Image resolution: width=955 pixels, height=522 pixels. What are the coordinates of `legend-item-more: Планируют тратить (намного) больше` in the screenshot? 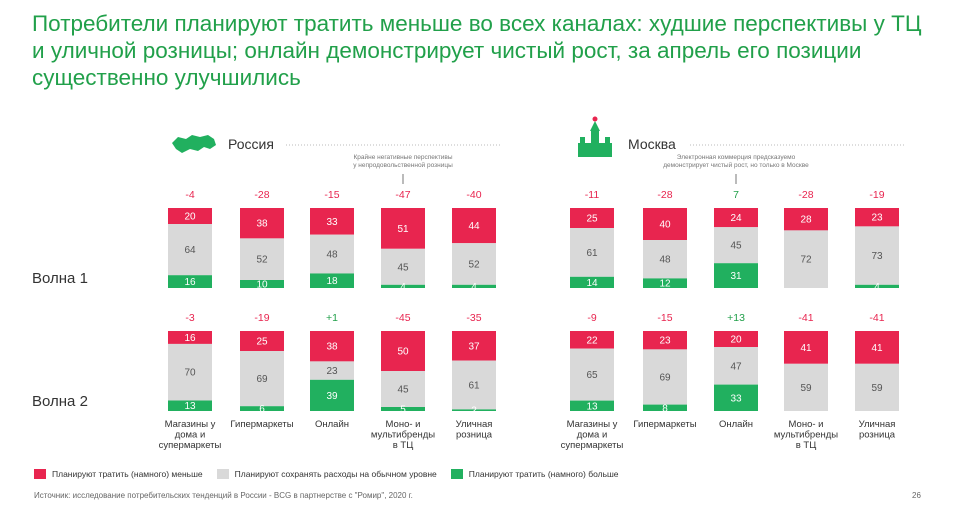 It's located at (534, 474).